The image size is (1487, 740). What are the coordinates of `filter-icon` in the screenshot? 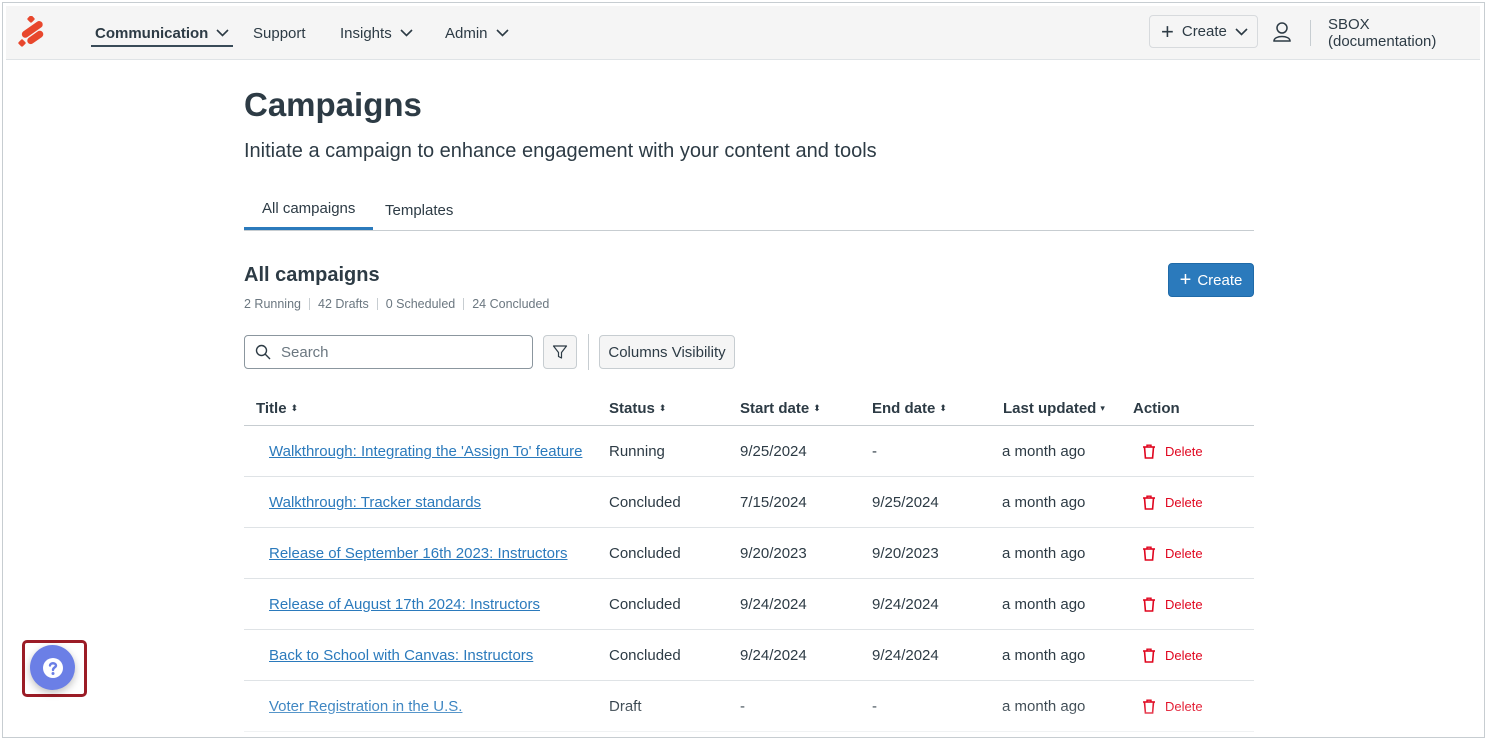 It's located at (560, 352).